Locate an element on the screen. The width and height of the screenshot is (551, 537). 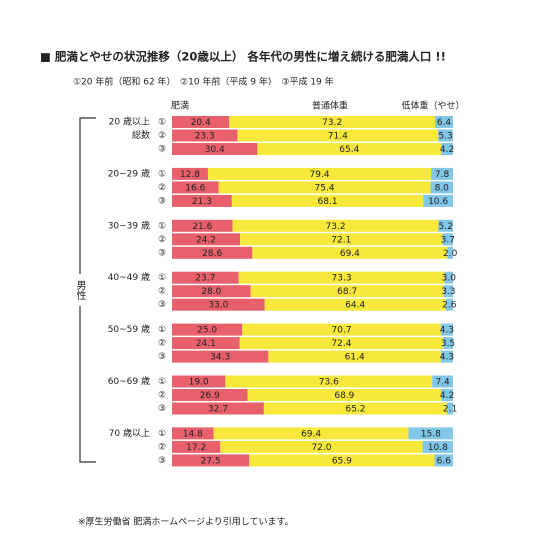
note: ※厚生労働省 肥満ホームページより引用しています。 is located at coordinates (186, 522).